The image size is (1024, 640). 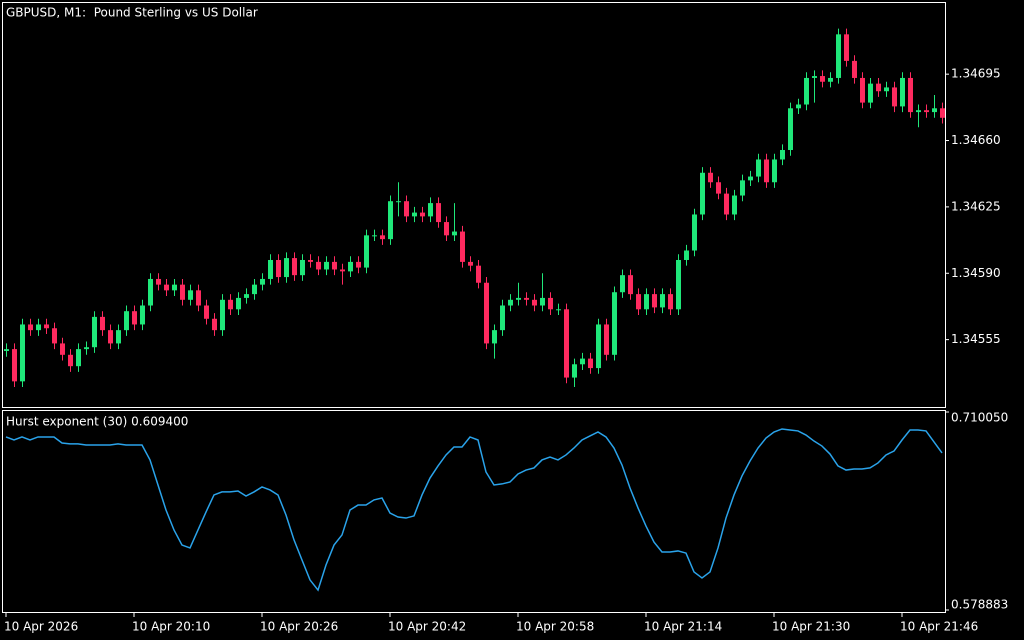 What do you see at coordinates (683, 627) in the screenshot?
I see `x-tick-label: 10 Apr 21:14` at bounding box center [683, 627].